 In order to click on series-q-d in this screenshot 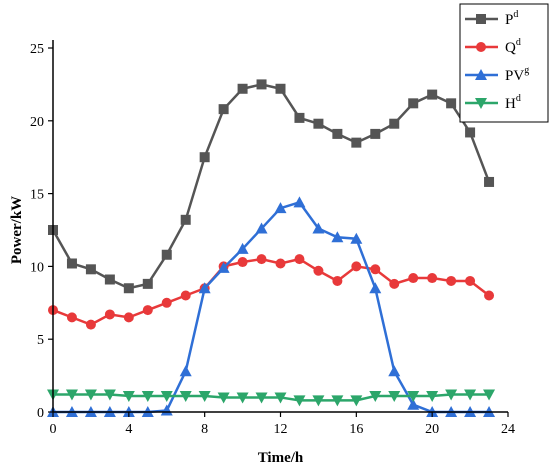, I will do `click(271, 292)`.